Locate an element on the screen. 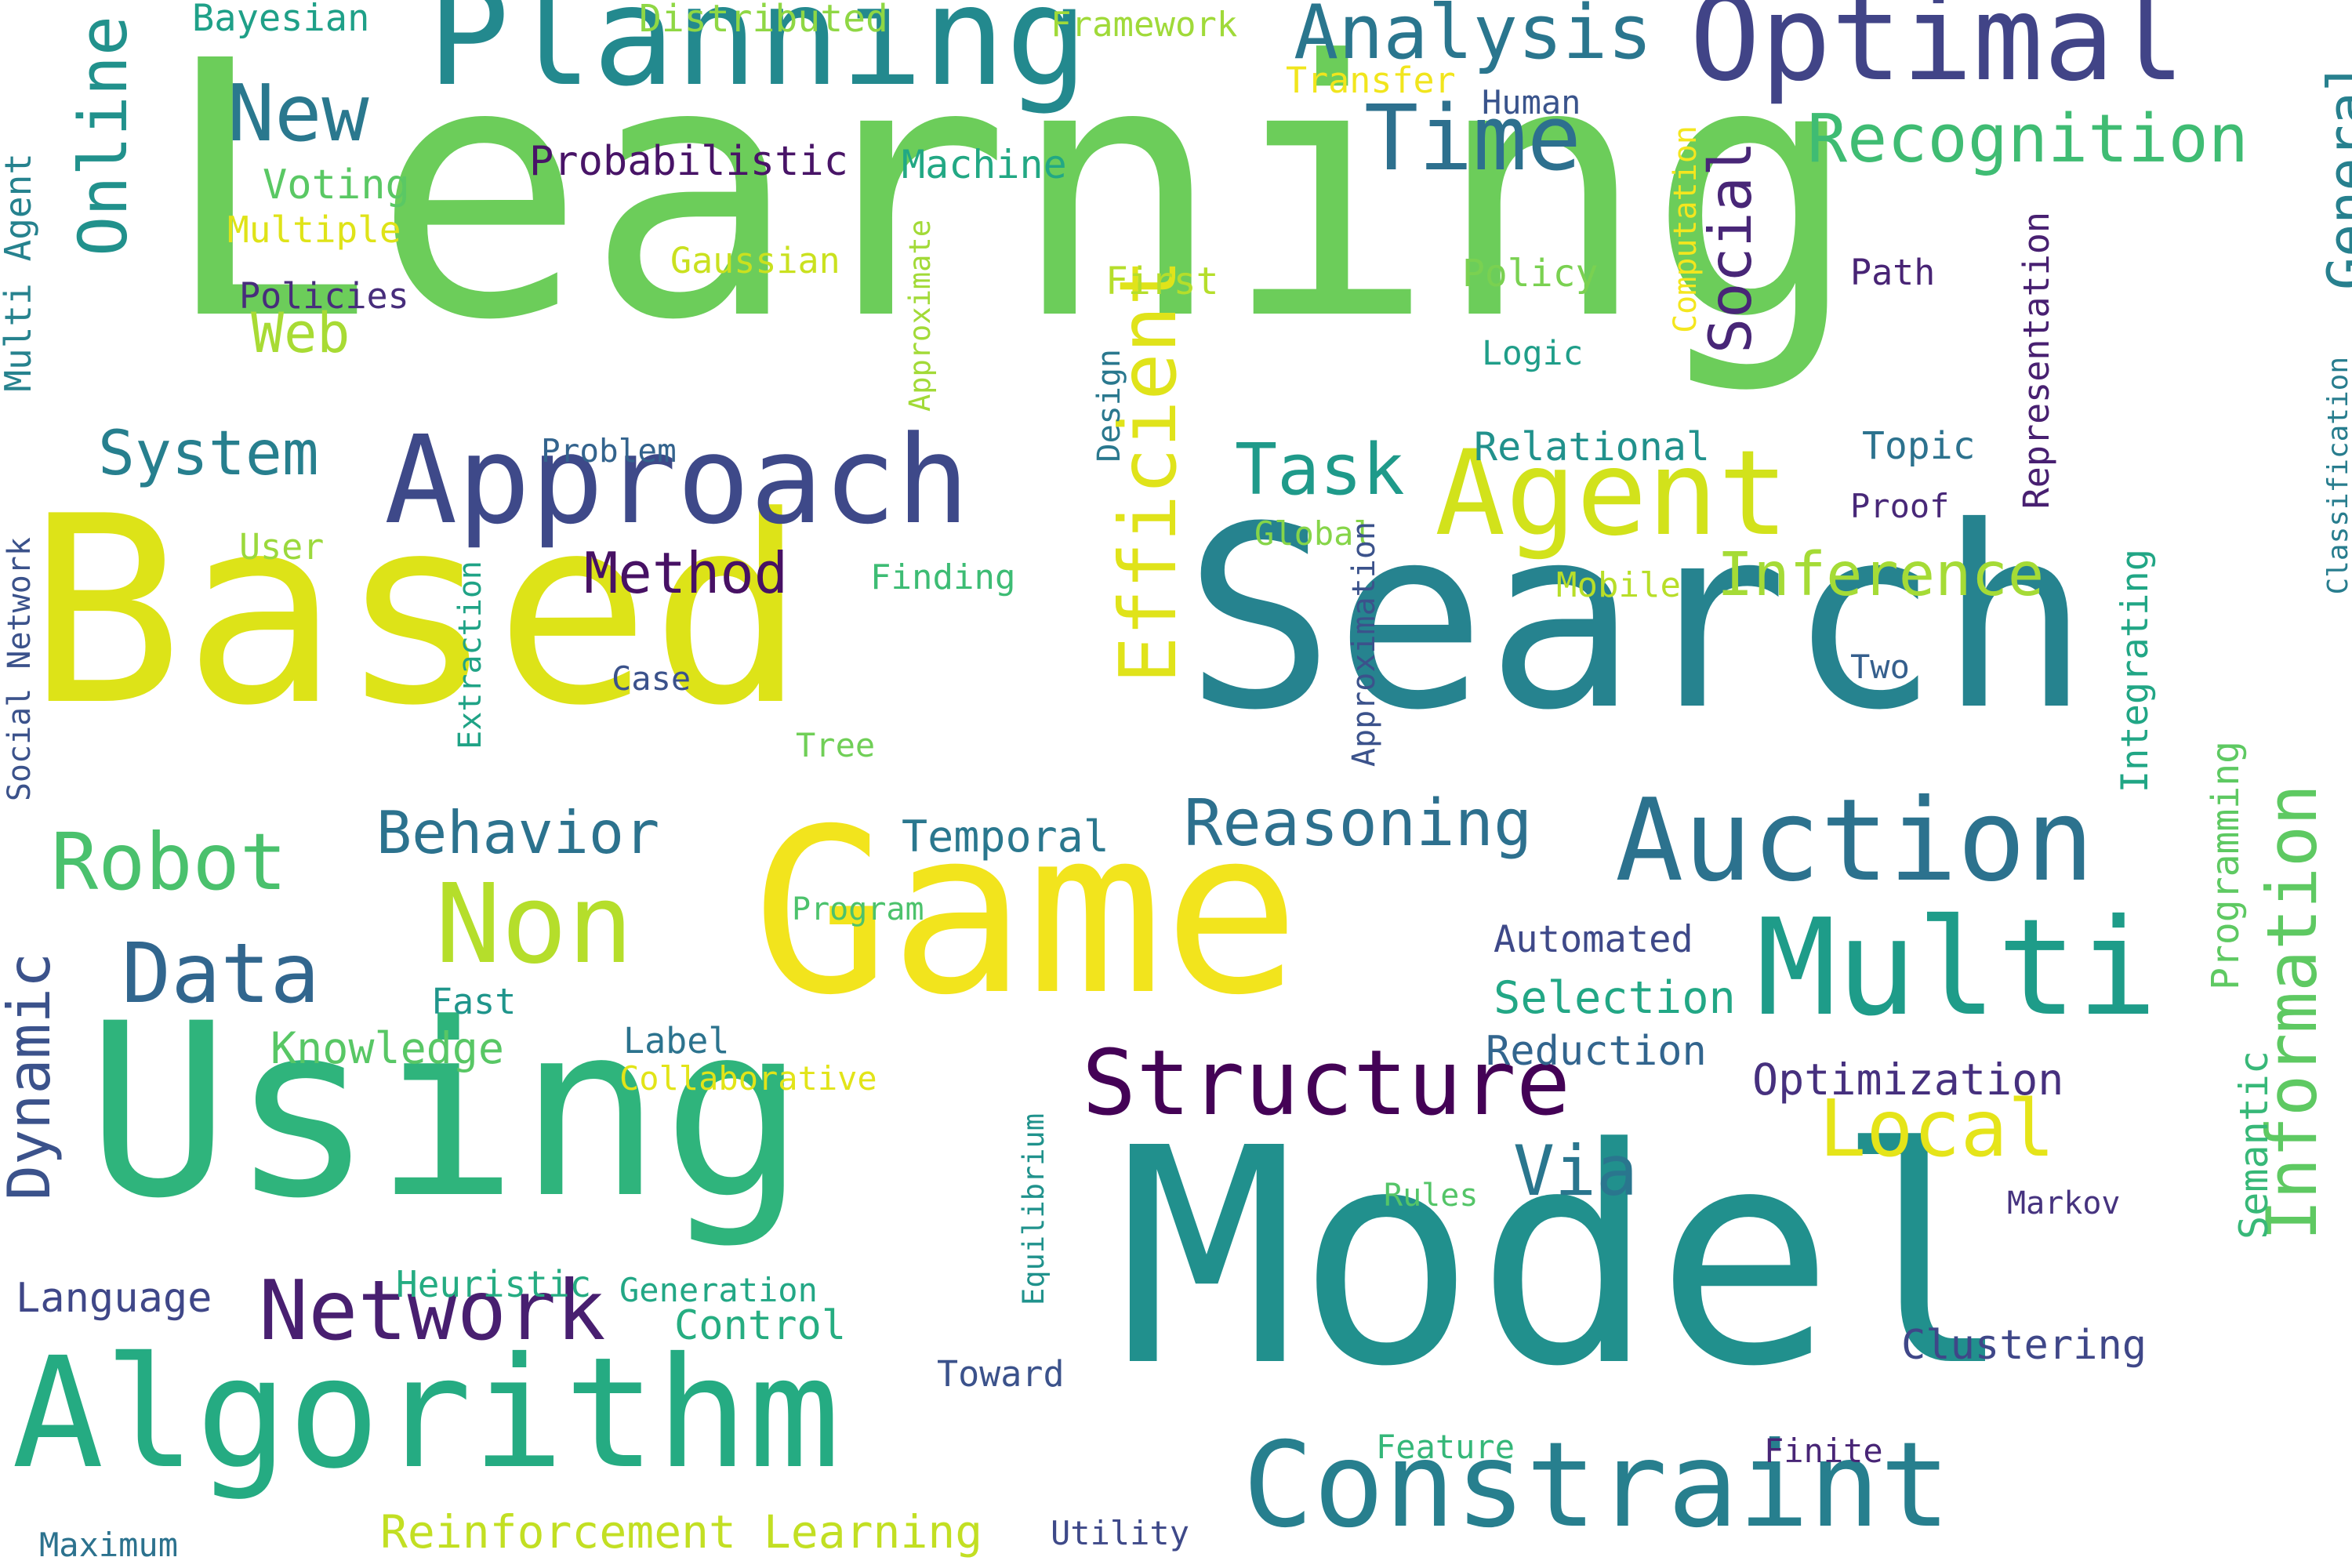 This screenshot has height=1568, width=2352. word-general: General is located at coordinates (2334, 175).